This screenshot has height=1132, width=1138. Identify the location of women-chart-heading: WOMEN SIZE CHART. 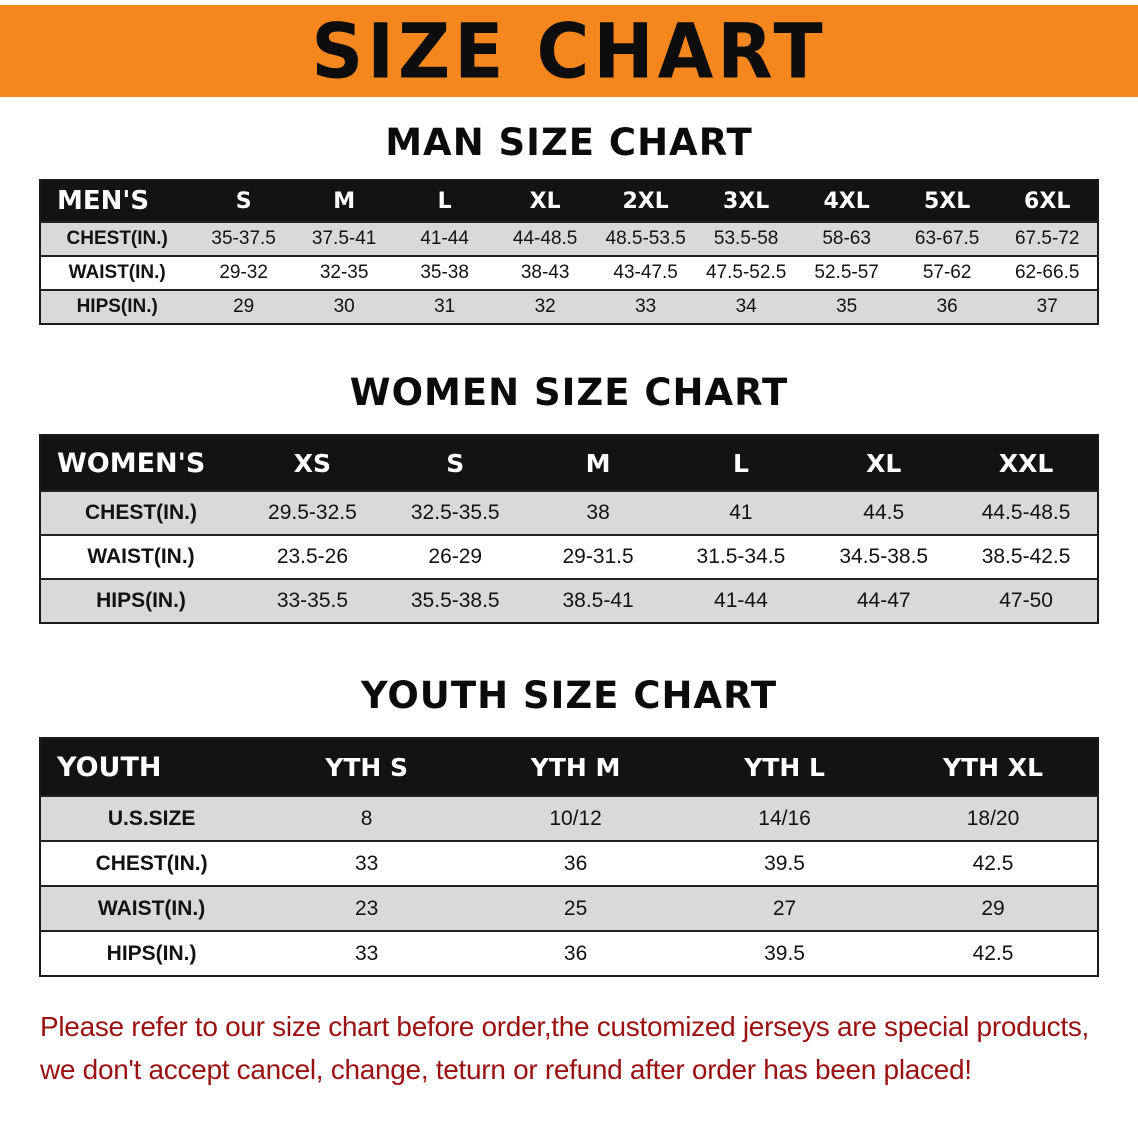
(569, 392).